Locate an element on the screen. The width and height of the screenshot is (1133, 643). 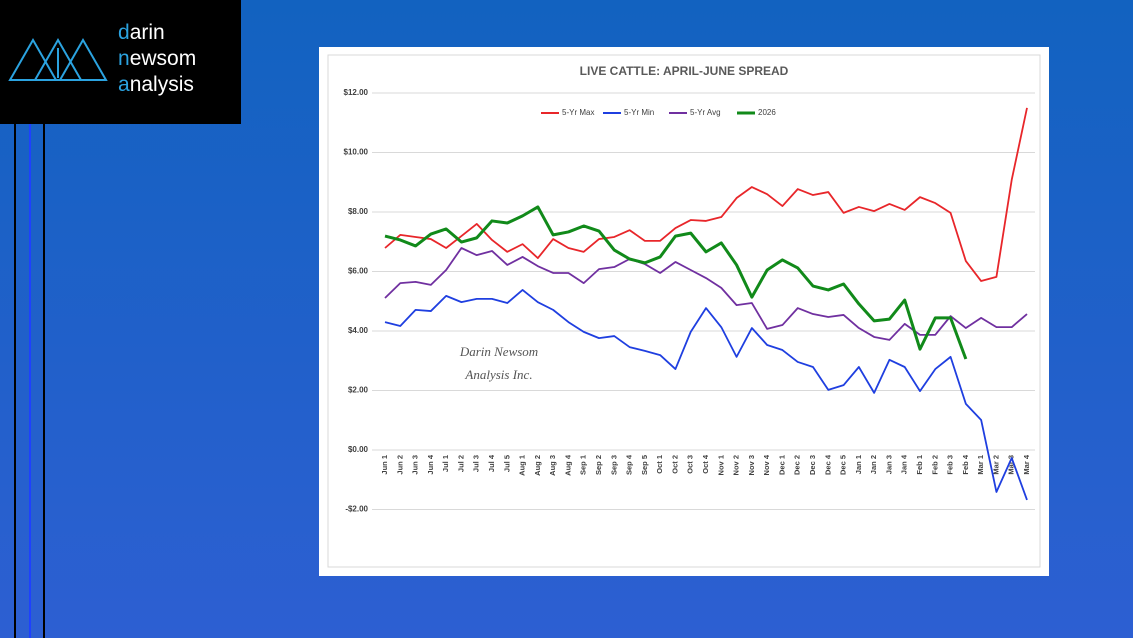
y-tick-label: $8.00 is located at coordinates (358, 211).